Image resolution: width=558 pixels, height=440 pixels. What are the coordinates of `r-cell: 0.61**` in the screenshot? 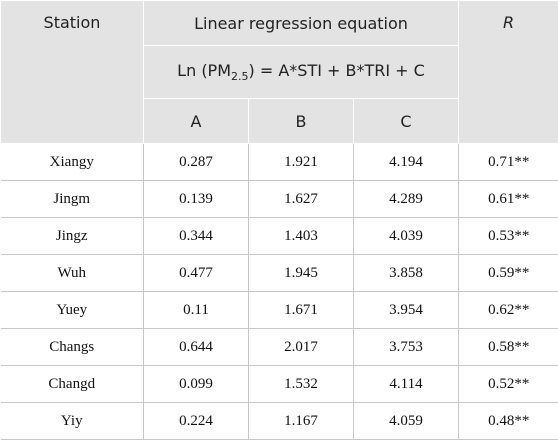 It's located at (508, 199).